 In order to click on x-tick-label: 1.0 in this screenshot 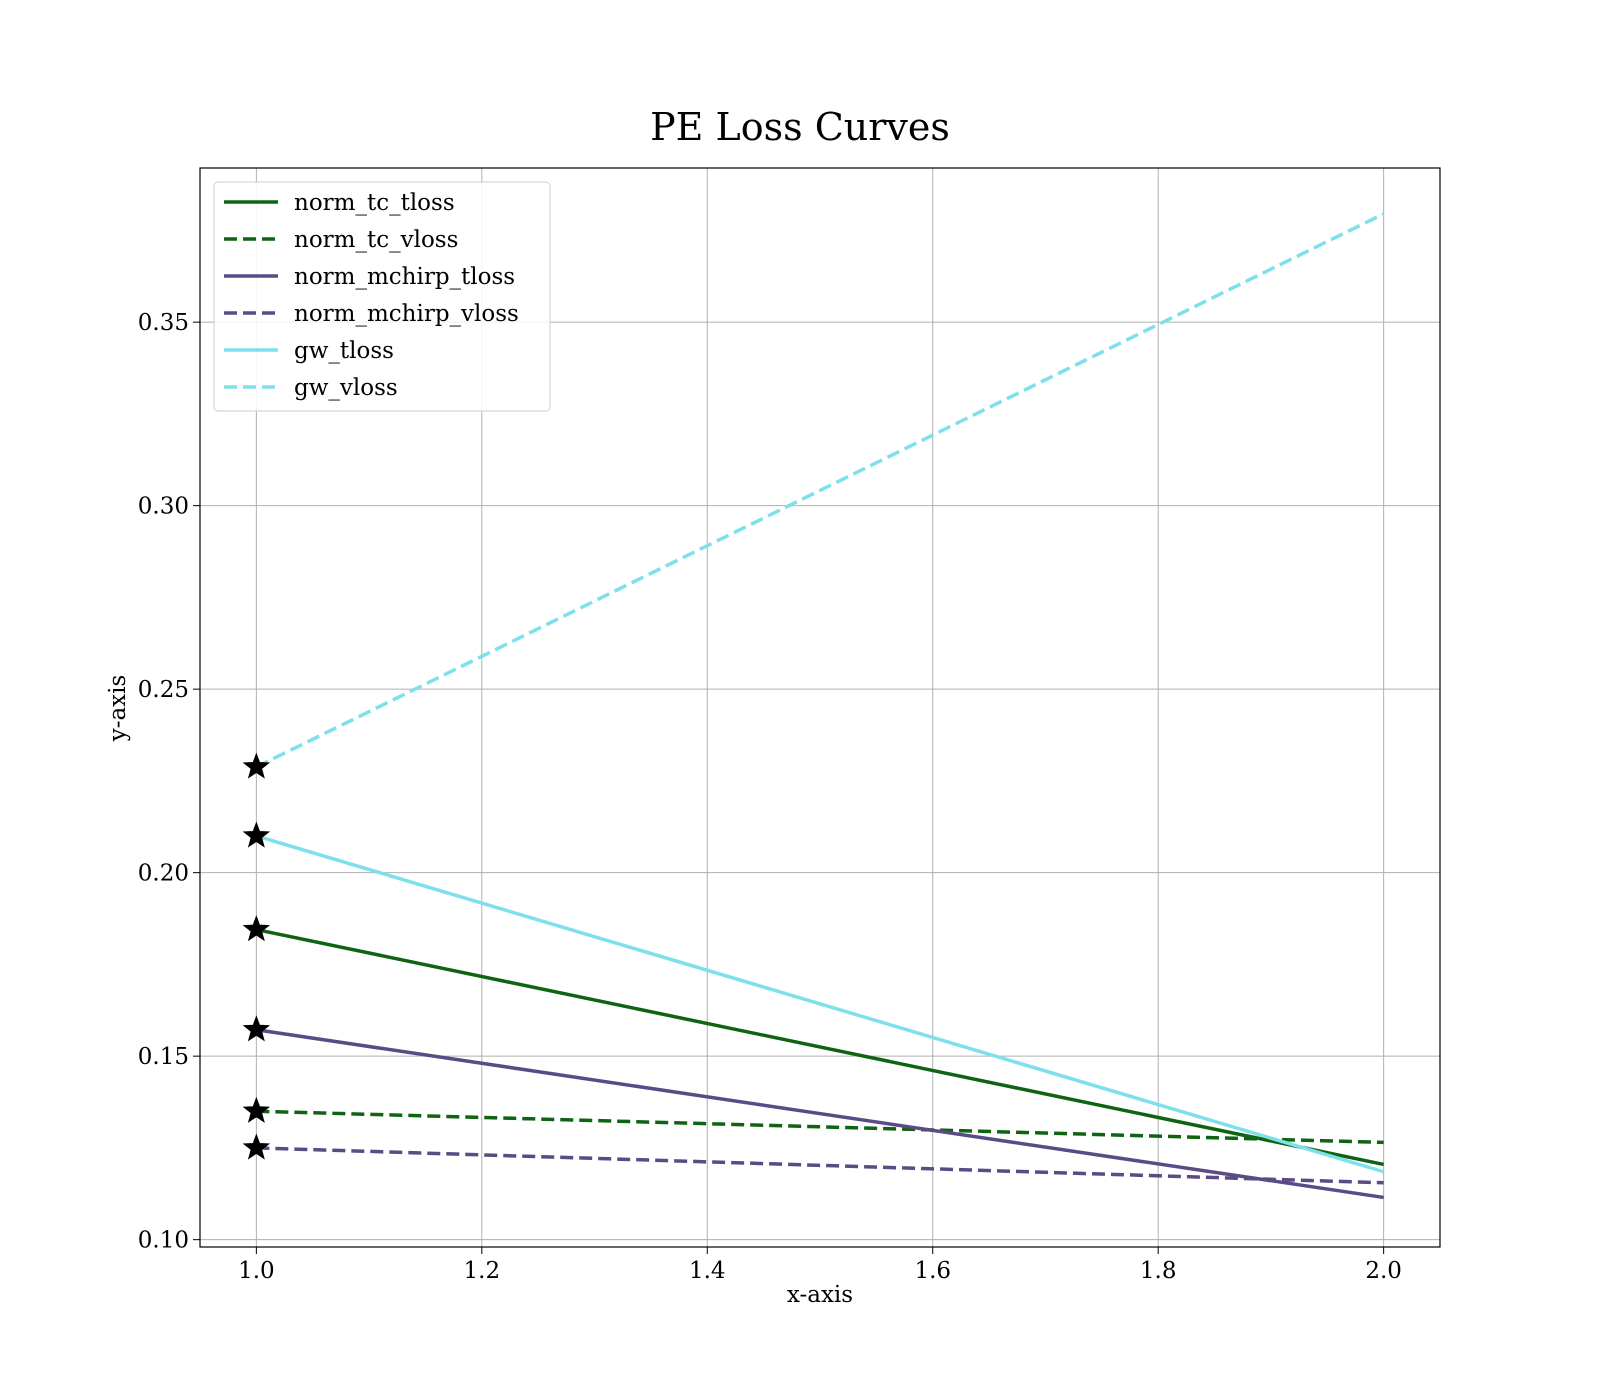, I will do `click(256, 1271)`.